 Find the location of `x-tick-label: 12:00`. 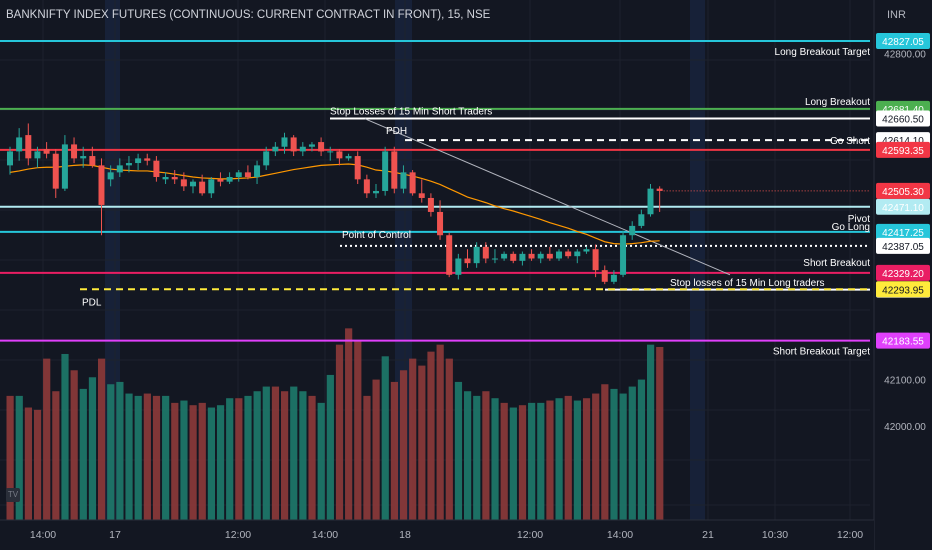

x-tick-label: 12:00 is located at coordinates (850, 535).